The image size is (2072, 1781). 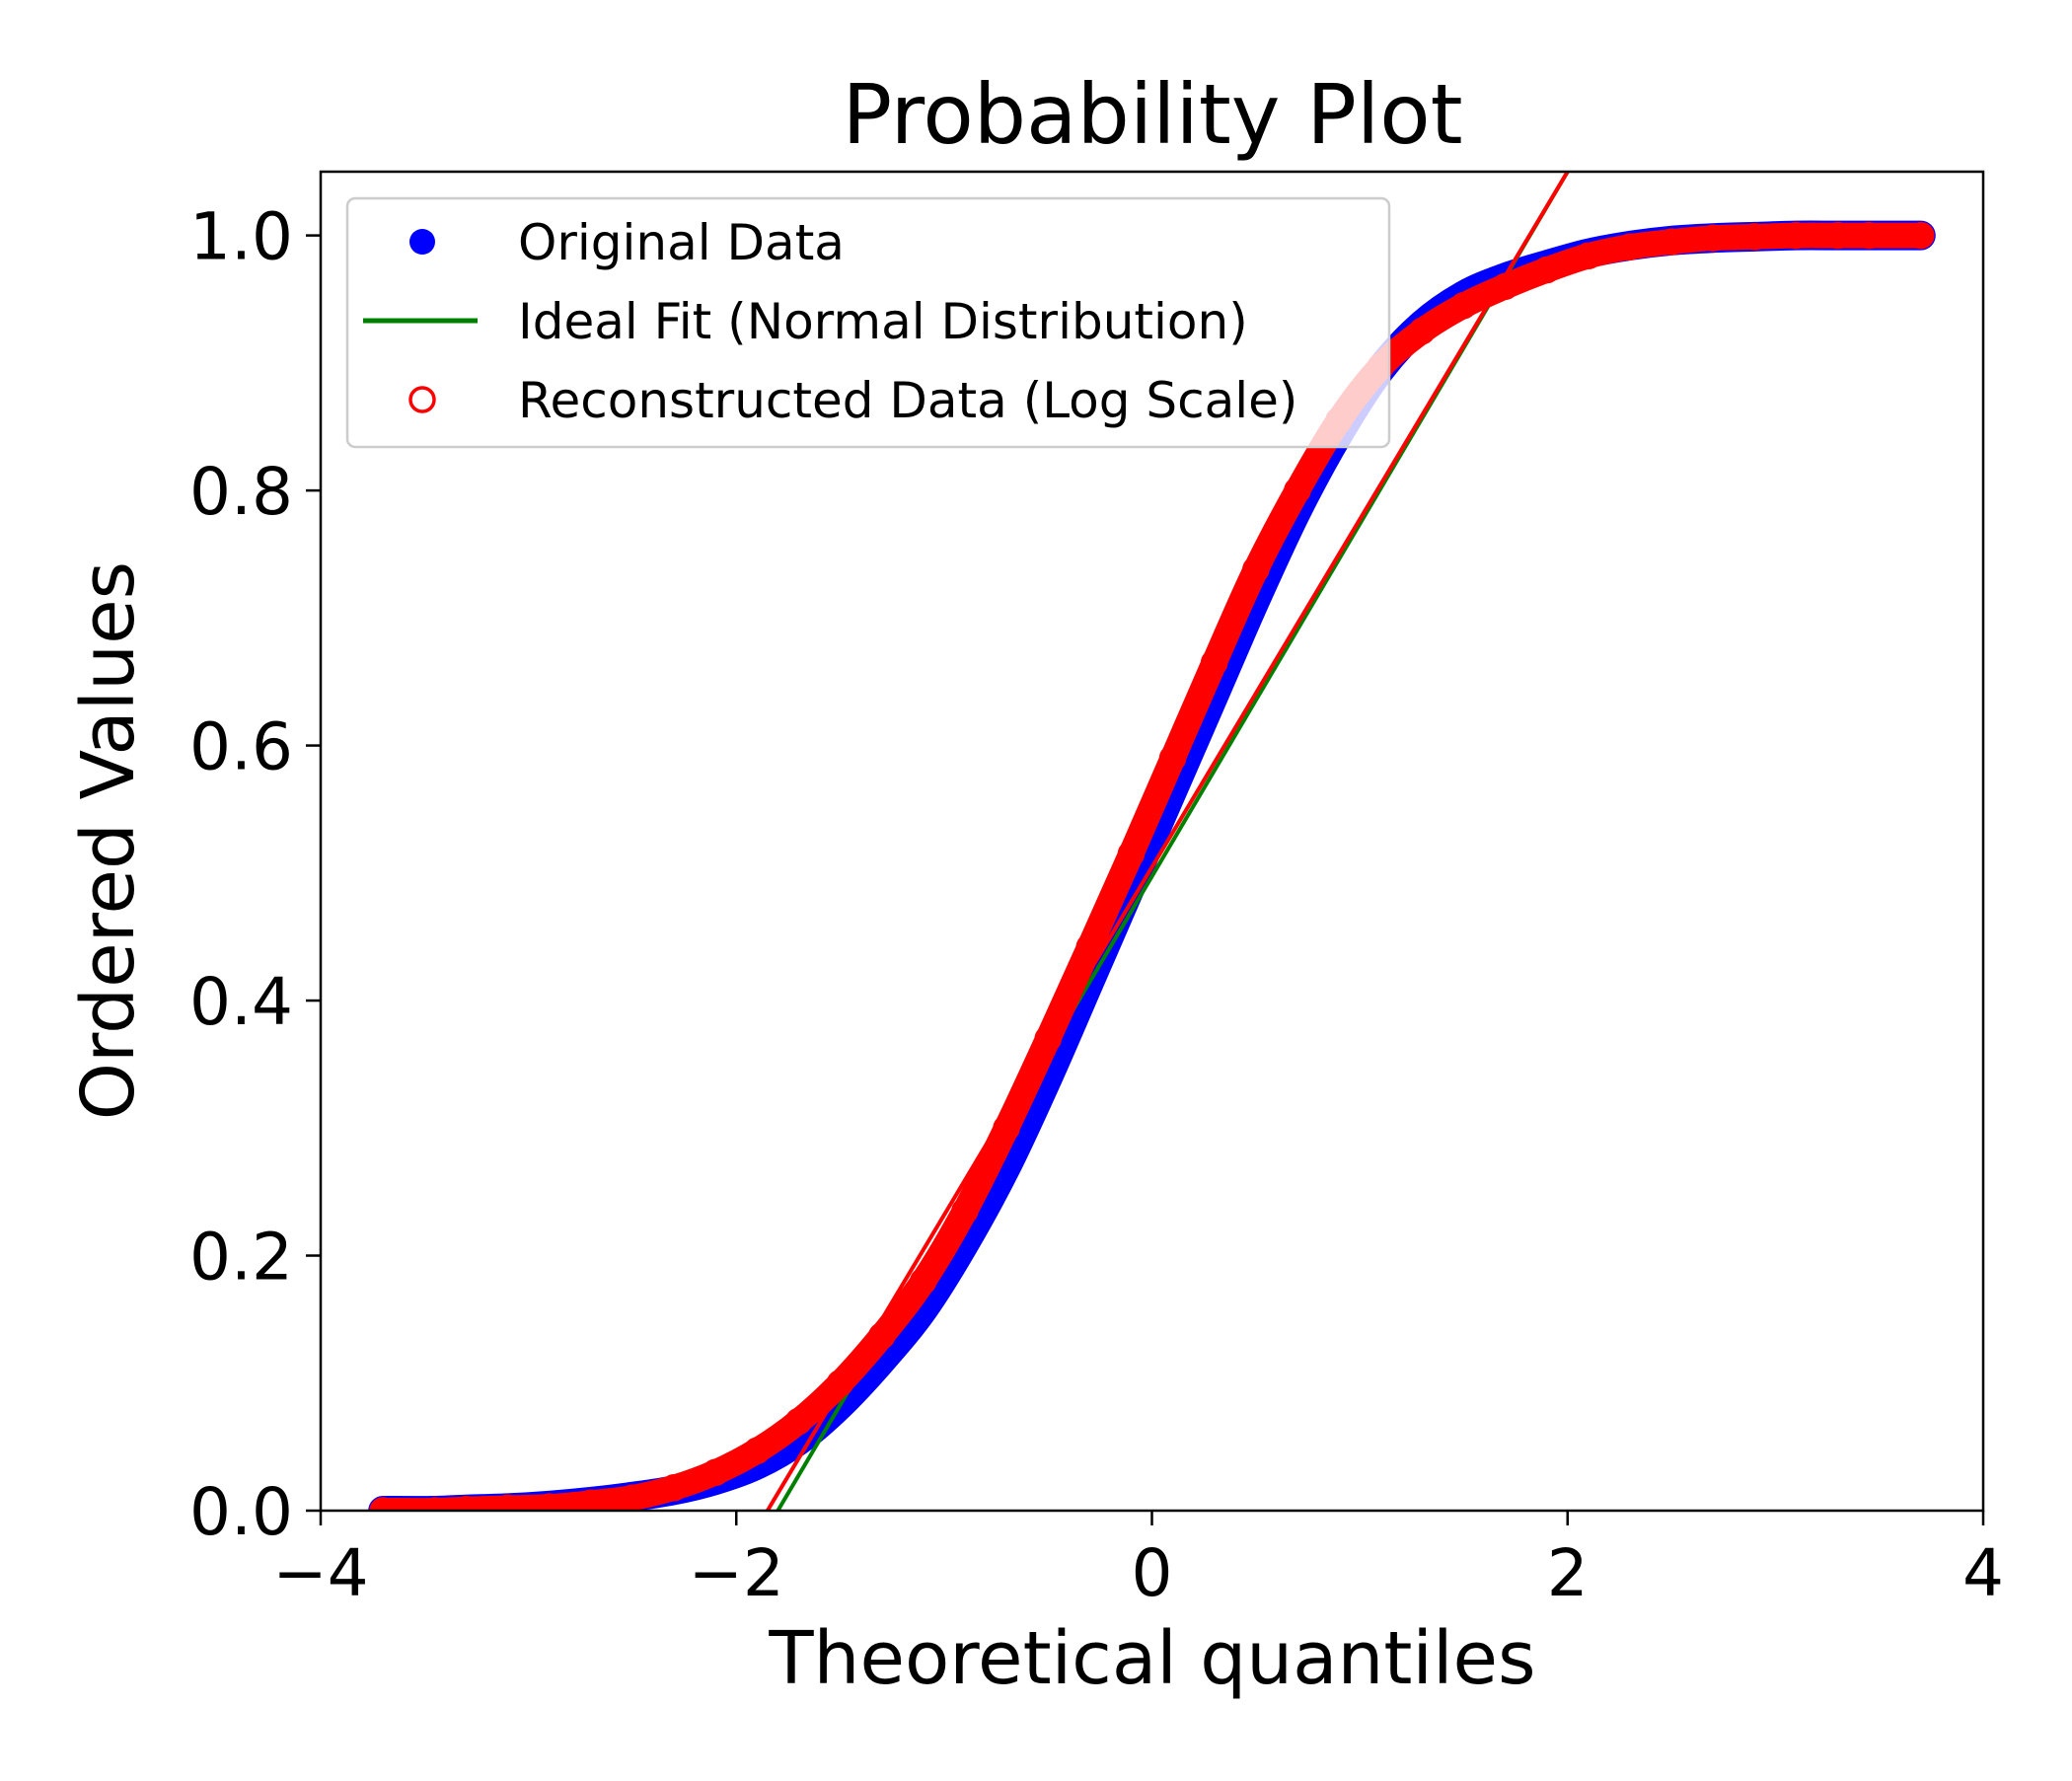 I want to click on x-tick-label: −4, so click(x=320, y=1573).